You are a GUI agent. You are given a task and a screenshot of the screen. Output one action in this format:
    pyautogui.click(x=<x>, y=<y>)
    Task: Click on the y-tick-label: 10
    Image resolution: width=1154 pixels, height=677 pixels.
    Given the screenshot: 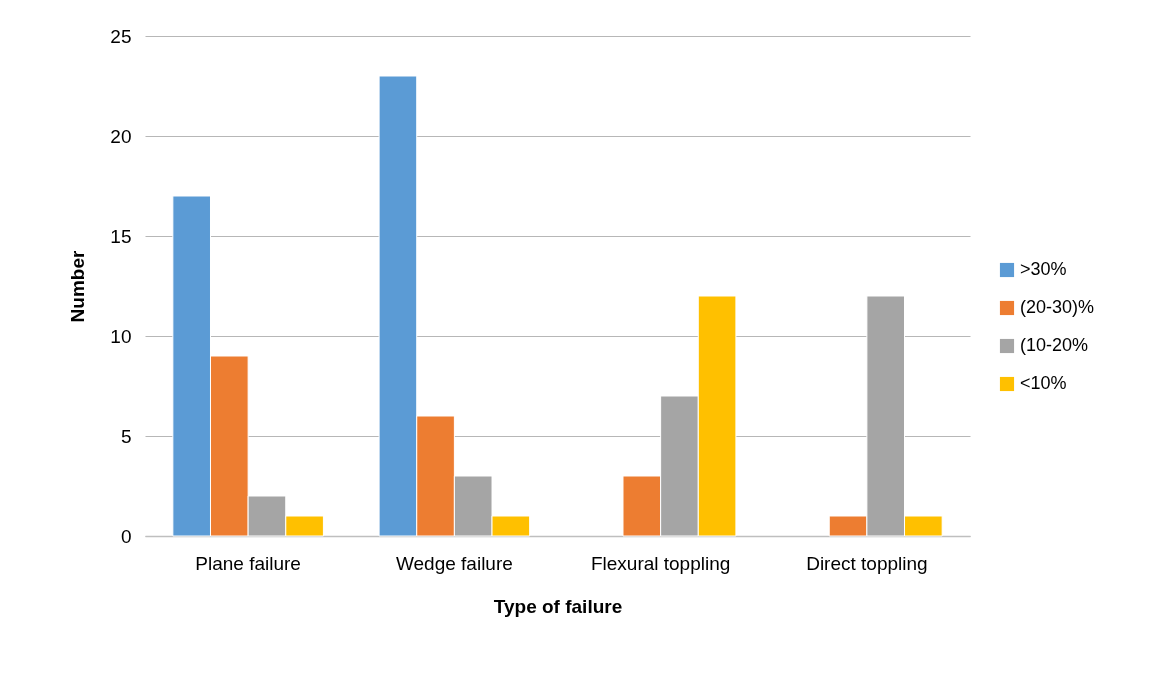 What is the action you would take?
    pyautogui.click(x=121, y=336)
    